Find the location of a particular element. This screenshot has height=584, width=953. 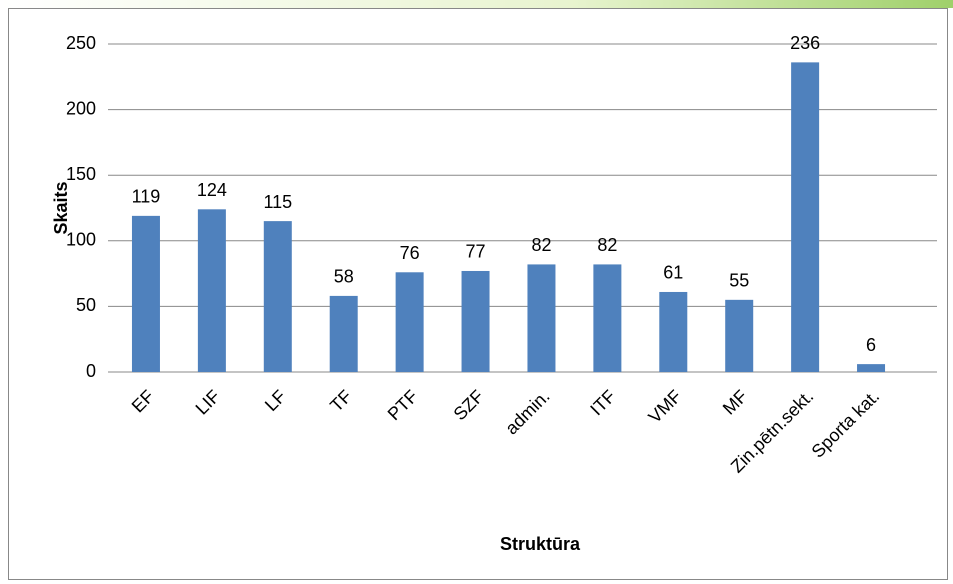

data-label: 58 is located at coordinates (344, 277).